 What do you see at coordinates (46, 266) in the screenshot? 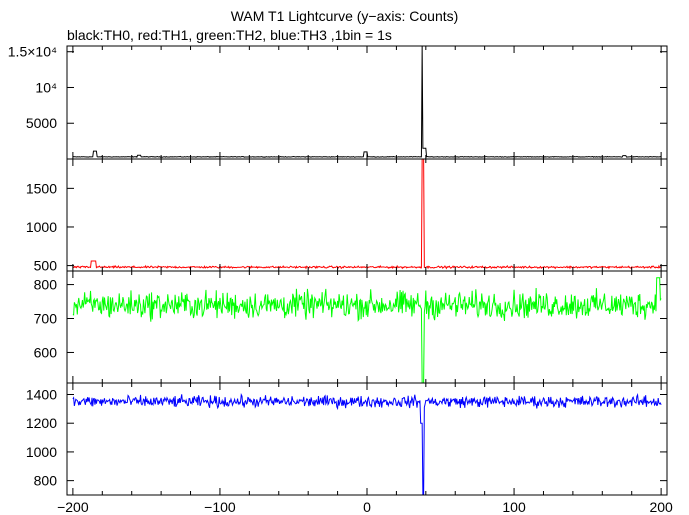
I see `y-tick-label-th1: 500` at bounding box center [46, 266].